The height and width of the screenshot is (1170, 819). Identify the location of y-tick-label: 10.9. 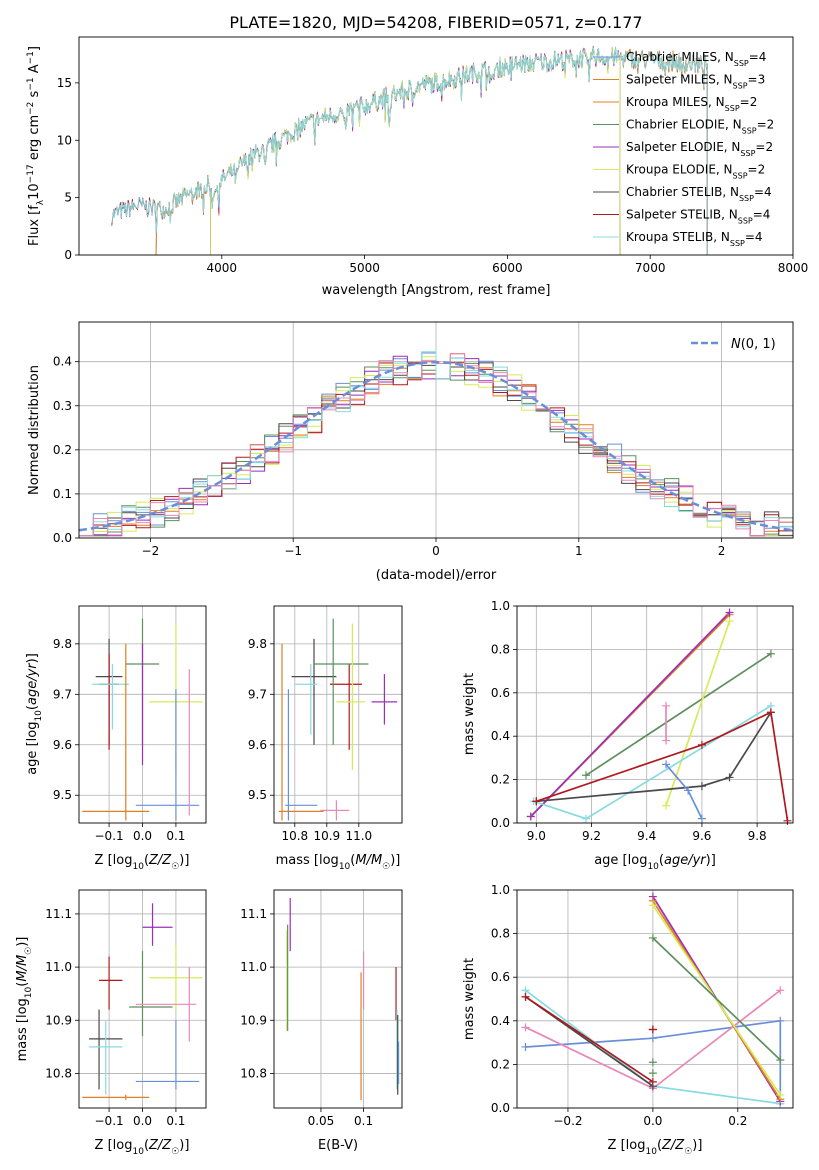
(58, 1020).